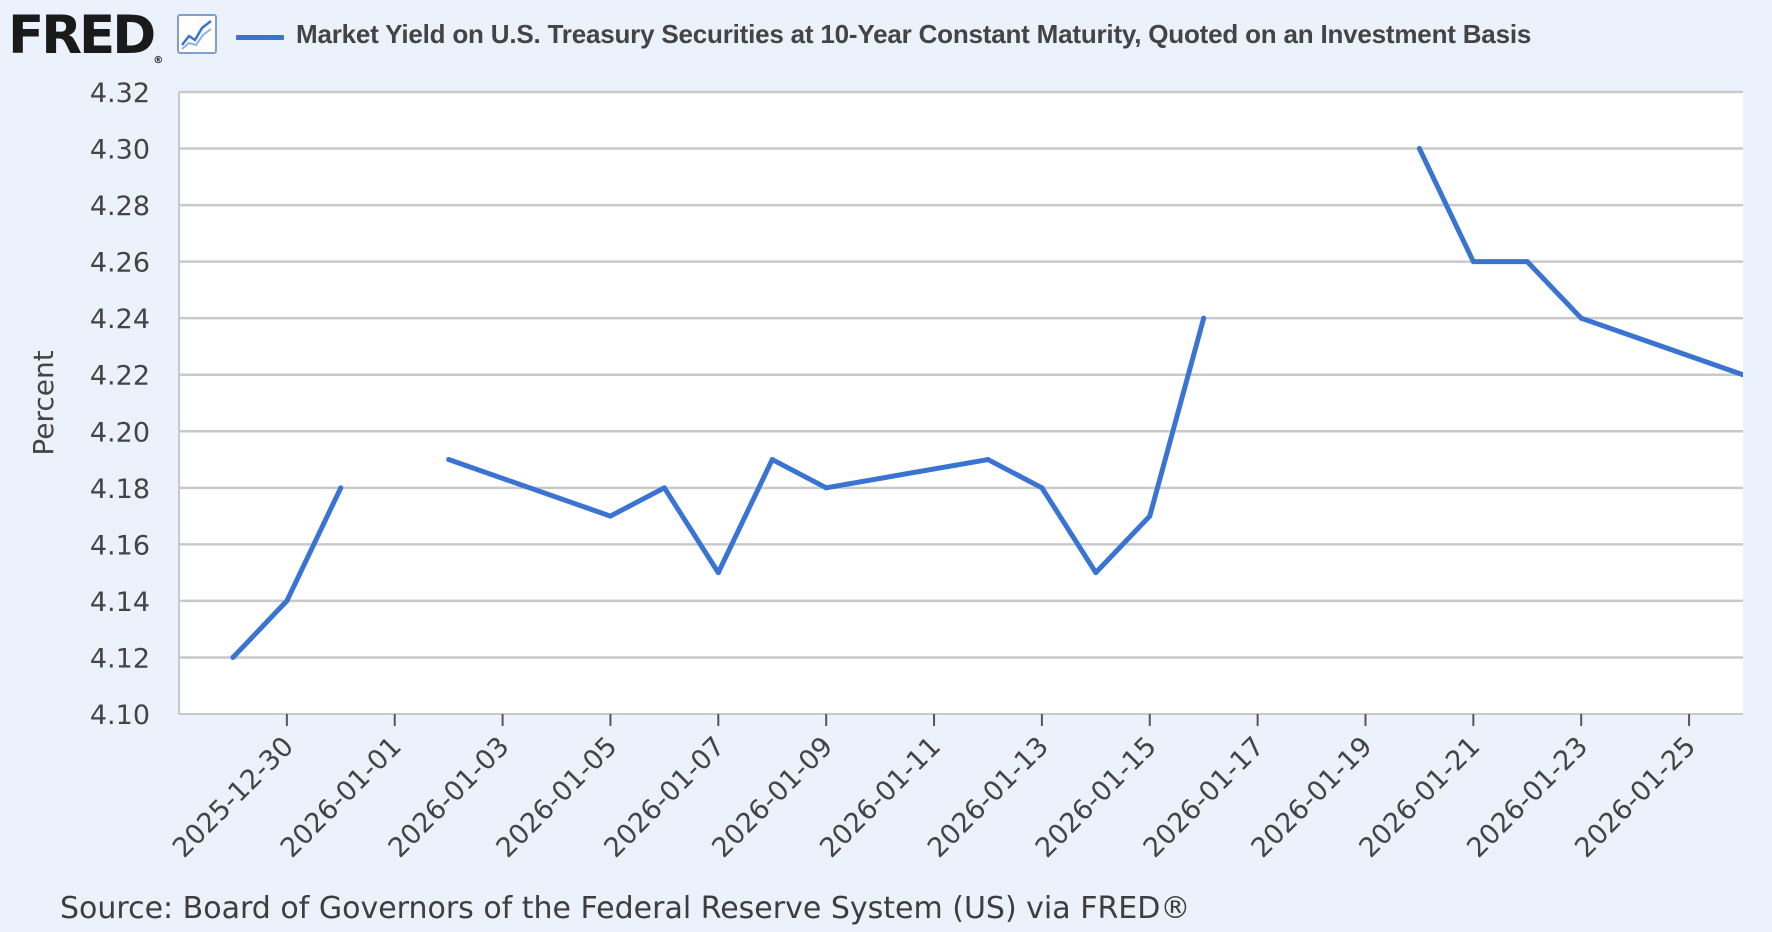 This screenshot has width=1772, height=932. Describe the element at coordinates (120, 93) in the screenshot. I see `y-tick-label: 4.32` at that location.